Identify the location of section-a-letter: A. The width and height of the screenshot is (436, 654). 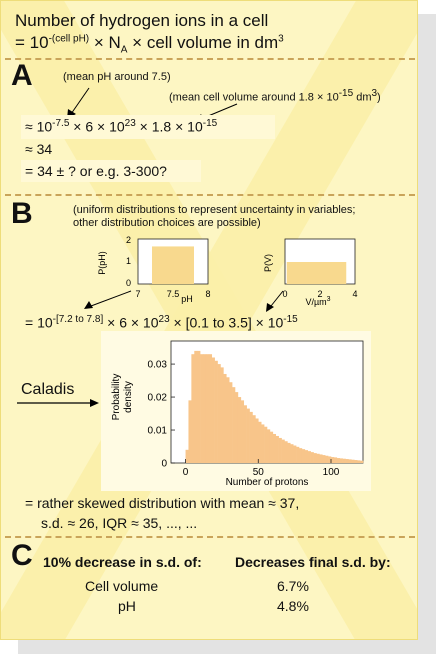
(22, 75).